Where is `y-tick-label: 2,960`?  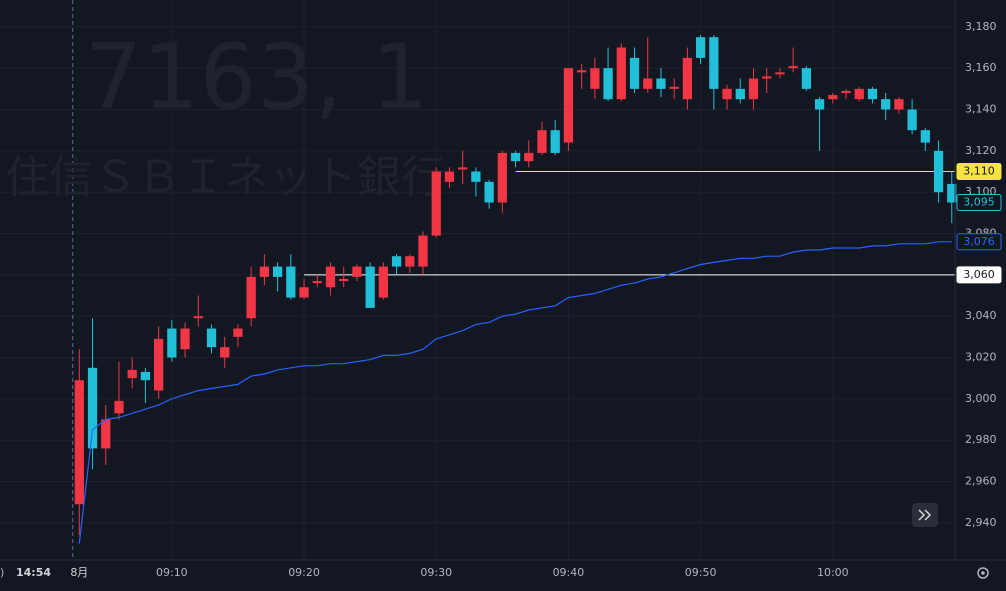
y-tick-label: 2,960 is located at coordinates (981, 480).